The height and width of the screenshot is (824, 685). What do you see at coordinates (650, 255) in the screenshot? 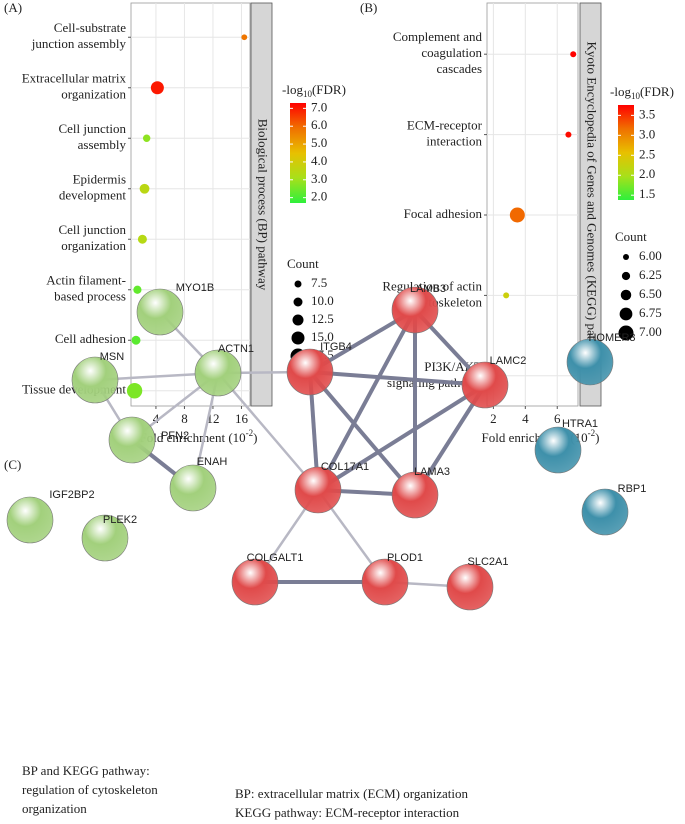
I see `size-key-label: 6.00` at bounding box center [650, 255].